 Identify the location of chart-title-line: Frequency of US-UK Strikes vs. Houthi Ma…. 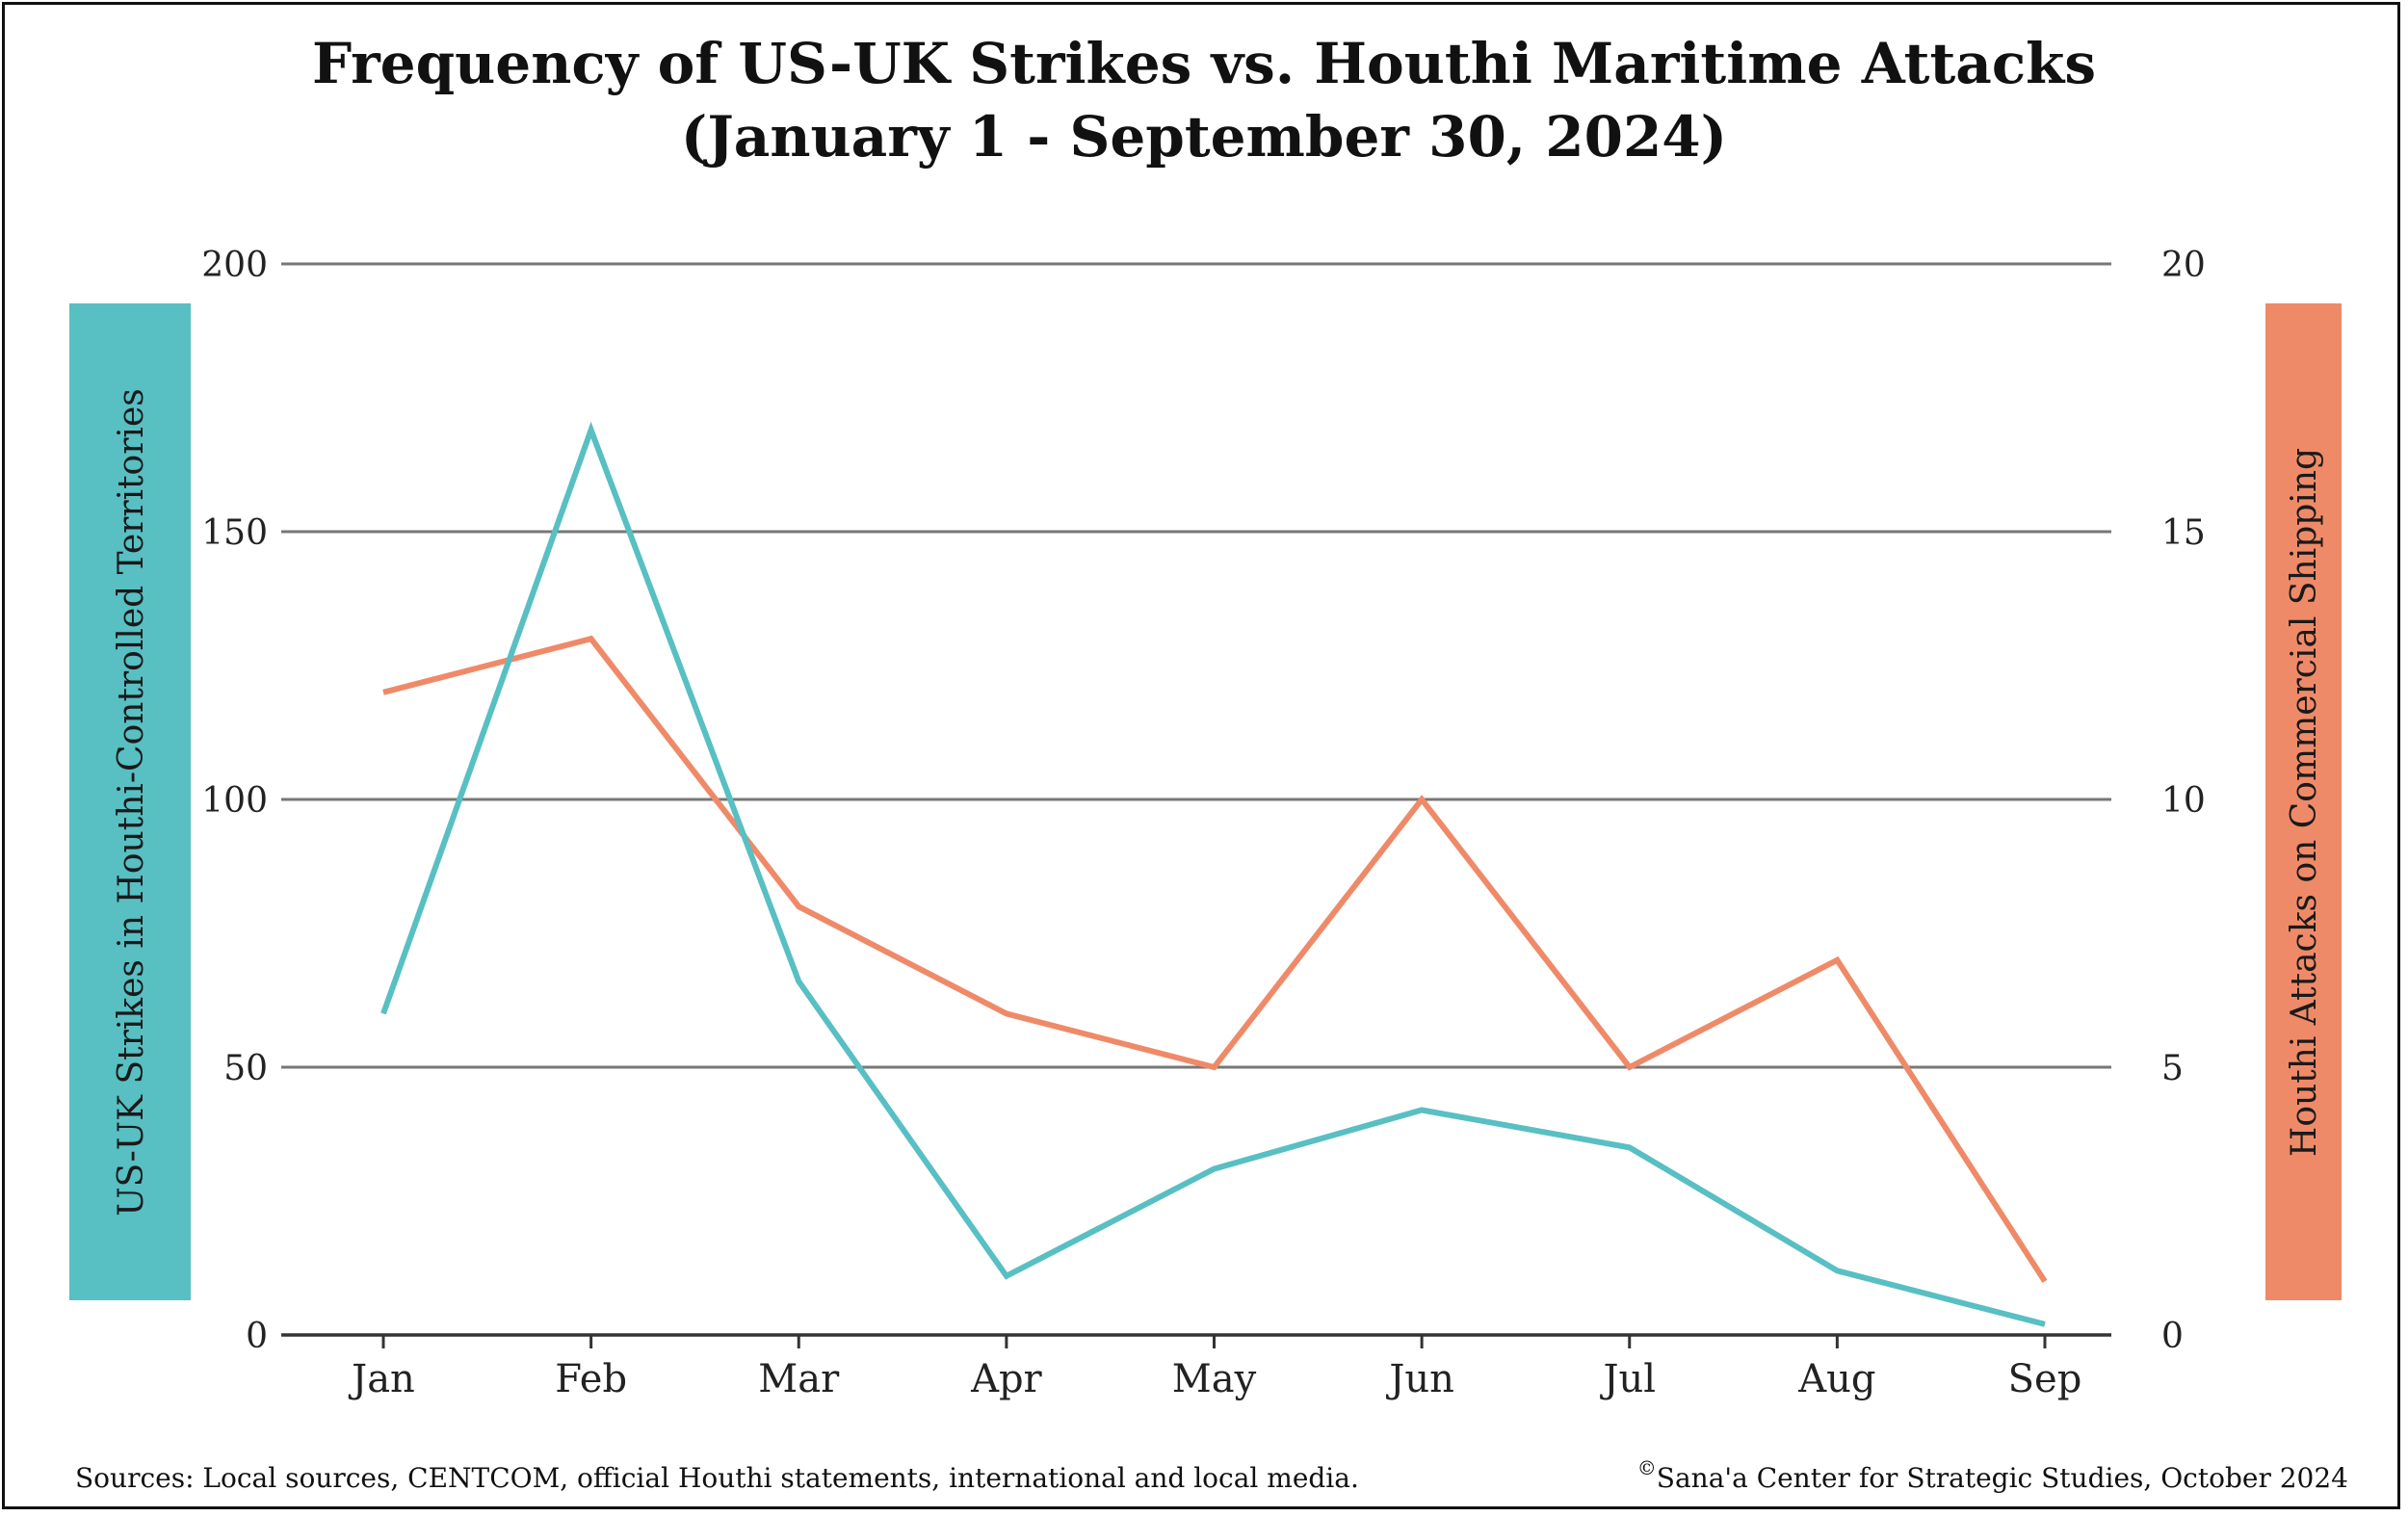
(1204, 63).